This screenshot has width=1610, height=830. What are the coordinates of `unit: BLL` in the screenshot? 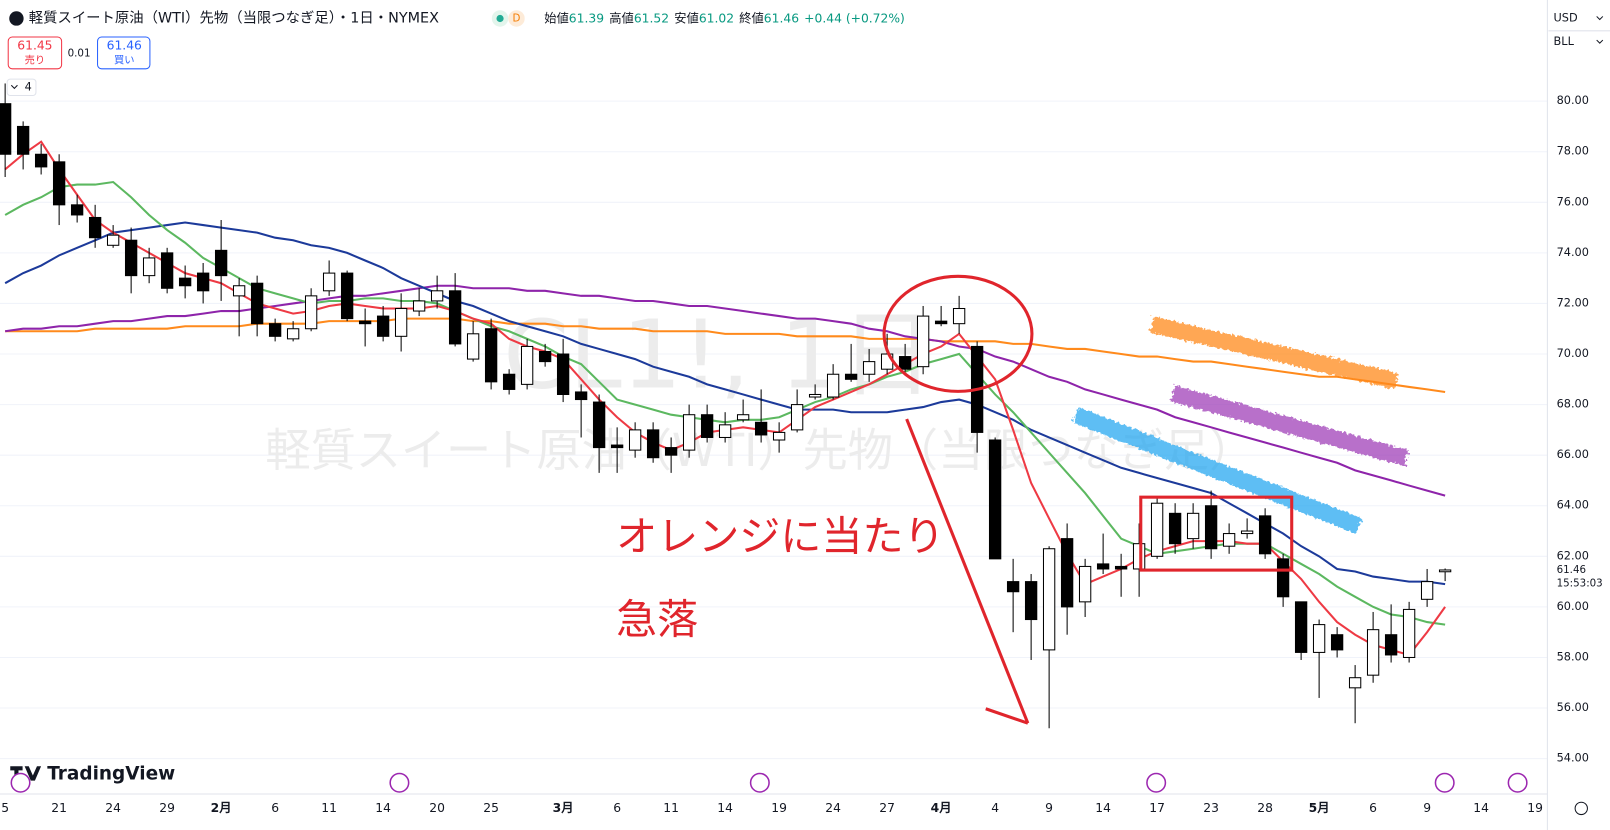 It's located at (1564, 41).